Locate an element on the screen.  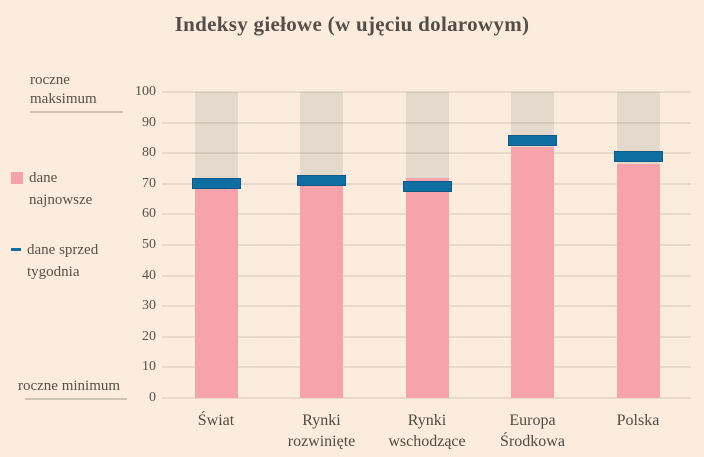
legend-item-latest: dane najnowsze is located at coordinates (71, 189).